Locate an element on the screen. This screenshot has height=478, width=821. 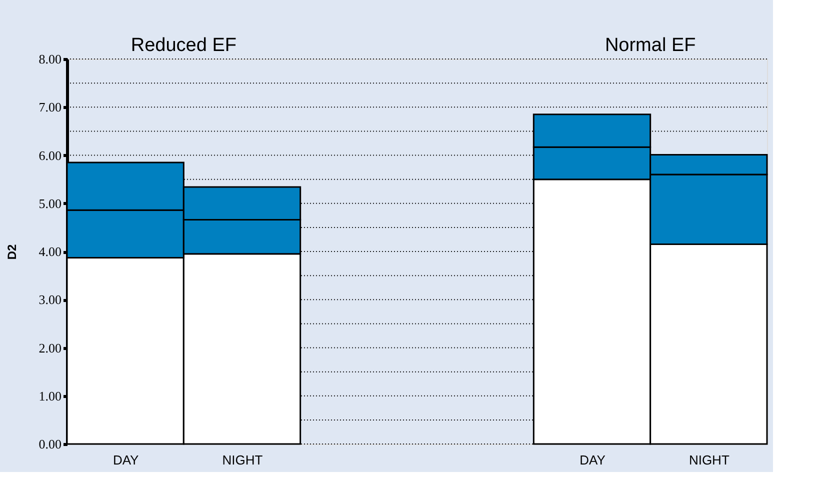
text: Reduced EF is located at coordinates (183, 45).